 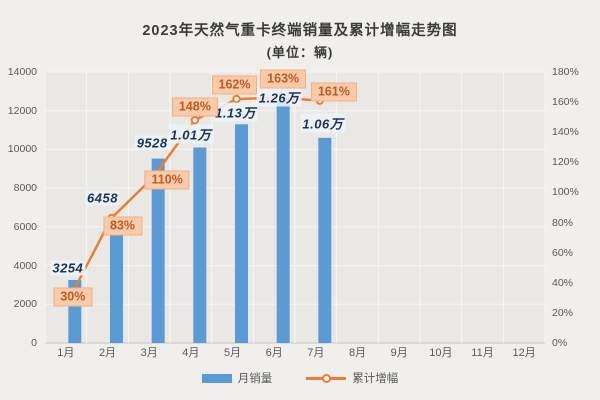 What do you see at coordinates (191, 353) in the screenshot?
I see `x-axis-label: 4月` at bounding box center [191, 353].